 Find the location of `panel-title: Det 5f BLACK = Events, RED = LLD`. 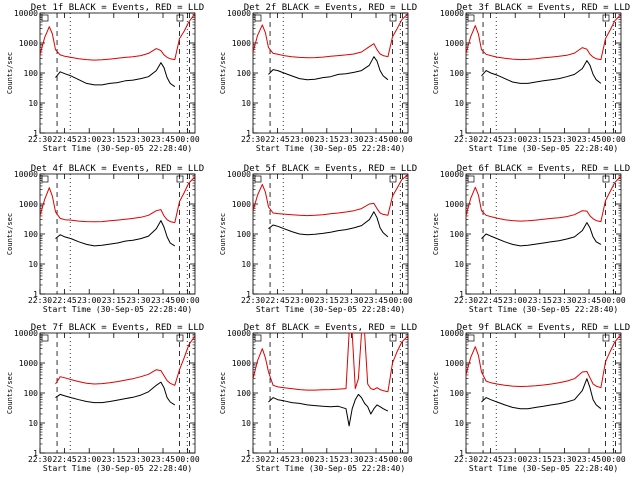

panel-title: Det 5f BLACK = Events, RED = LLD is located at coordinates (330, 169).